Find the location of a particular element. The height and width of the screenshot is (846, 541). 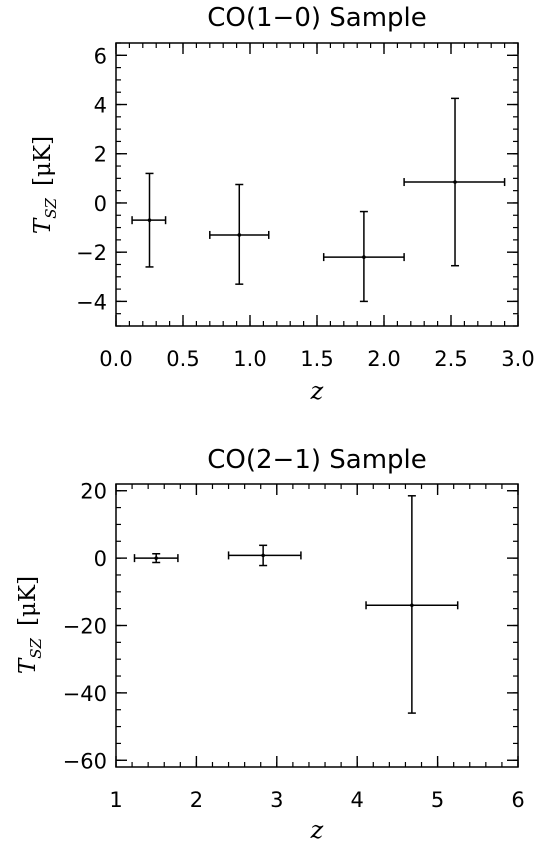

chart-title: CO(1−0) Sample is located at coordinates (317, 18).